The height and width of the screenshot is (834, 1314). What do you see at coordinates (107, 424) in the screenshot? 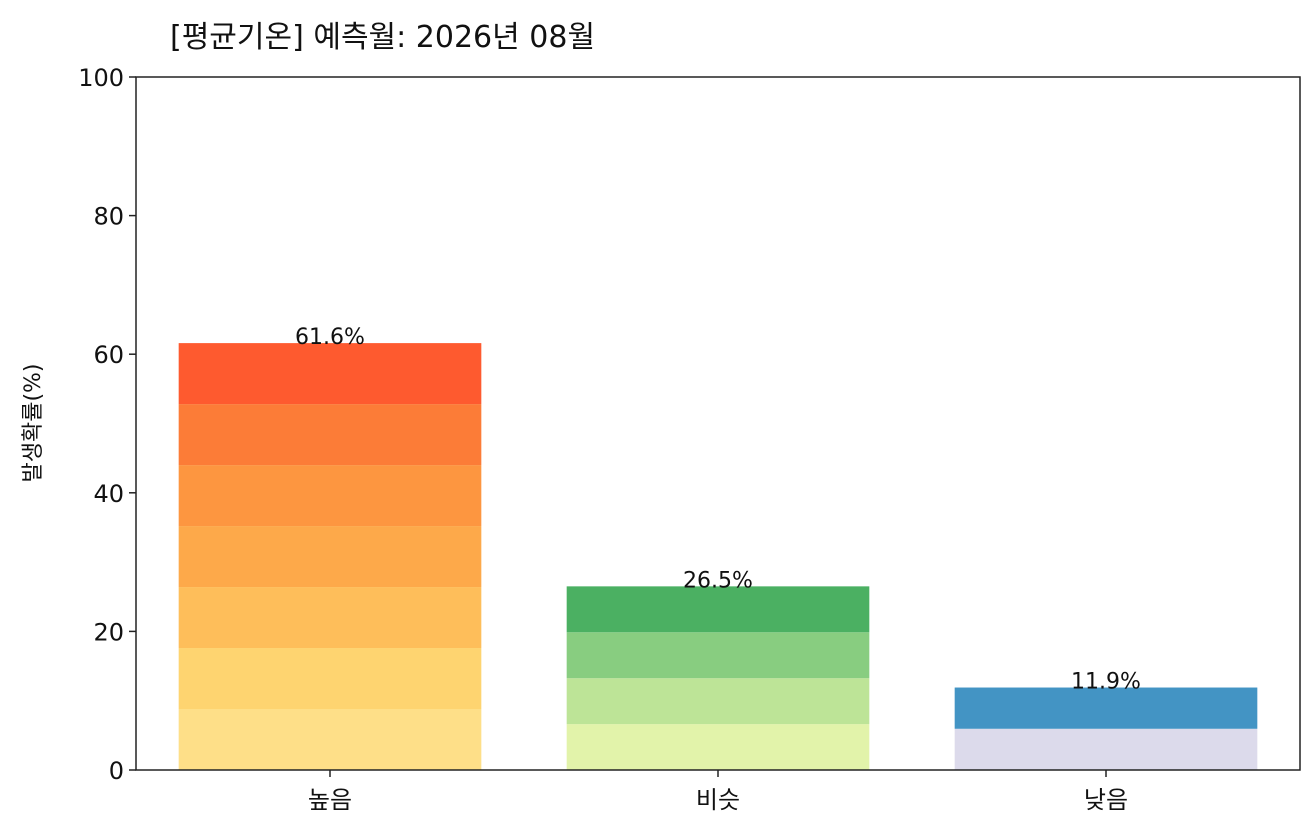
I see `y-ticks: 0 20 40 60 80 100` at bounding box center [107, 424].